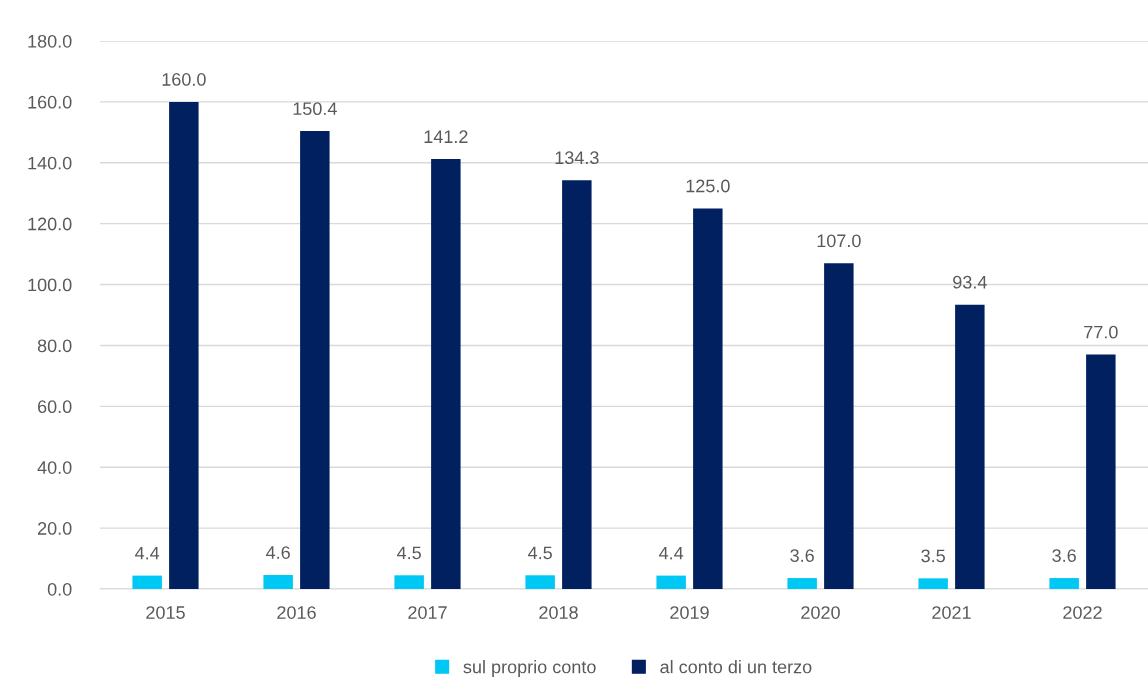 The width and height of the screenshot is (1148, 691). What do you see at coordinates (951, 612) in the screenshot?
I see `x-tick-label: 2021` at bounding box center [951, 612].